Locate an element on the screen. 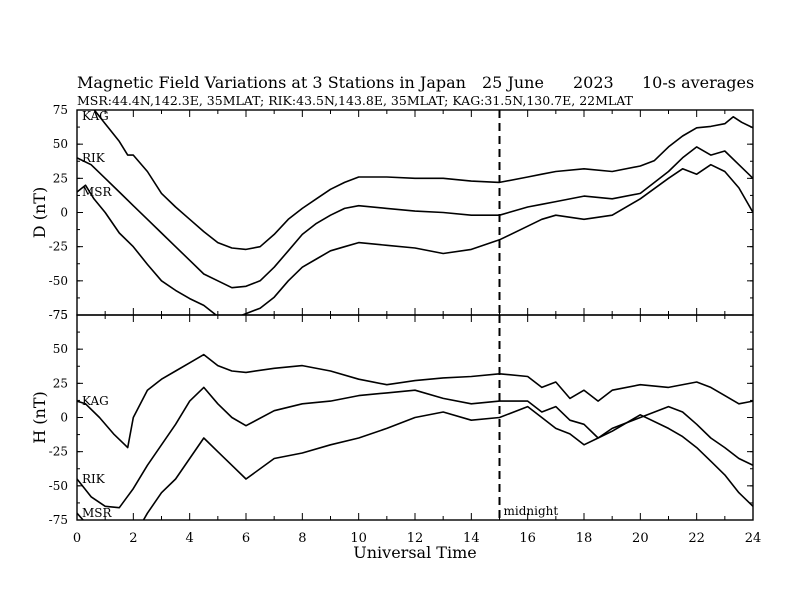 The image size is (792, 612). x-axis-label: Universal Time is located at coordinates (414, 552).